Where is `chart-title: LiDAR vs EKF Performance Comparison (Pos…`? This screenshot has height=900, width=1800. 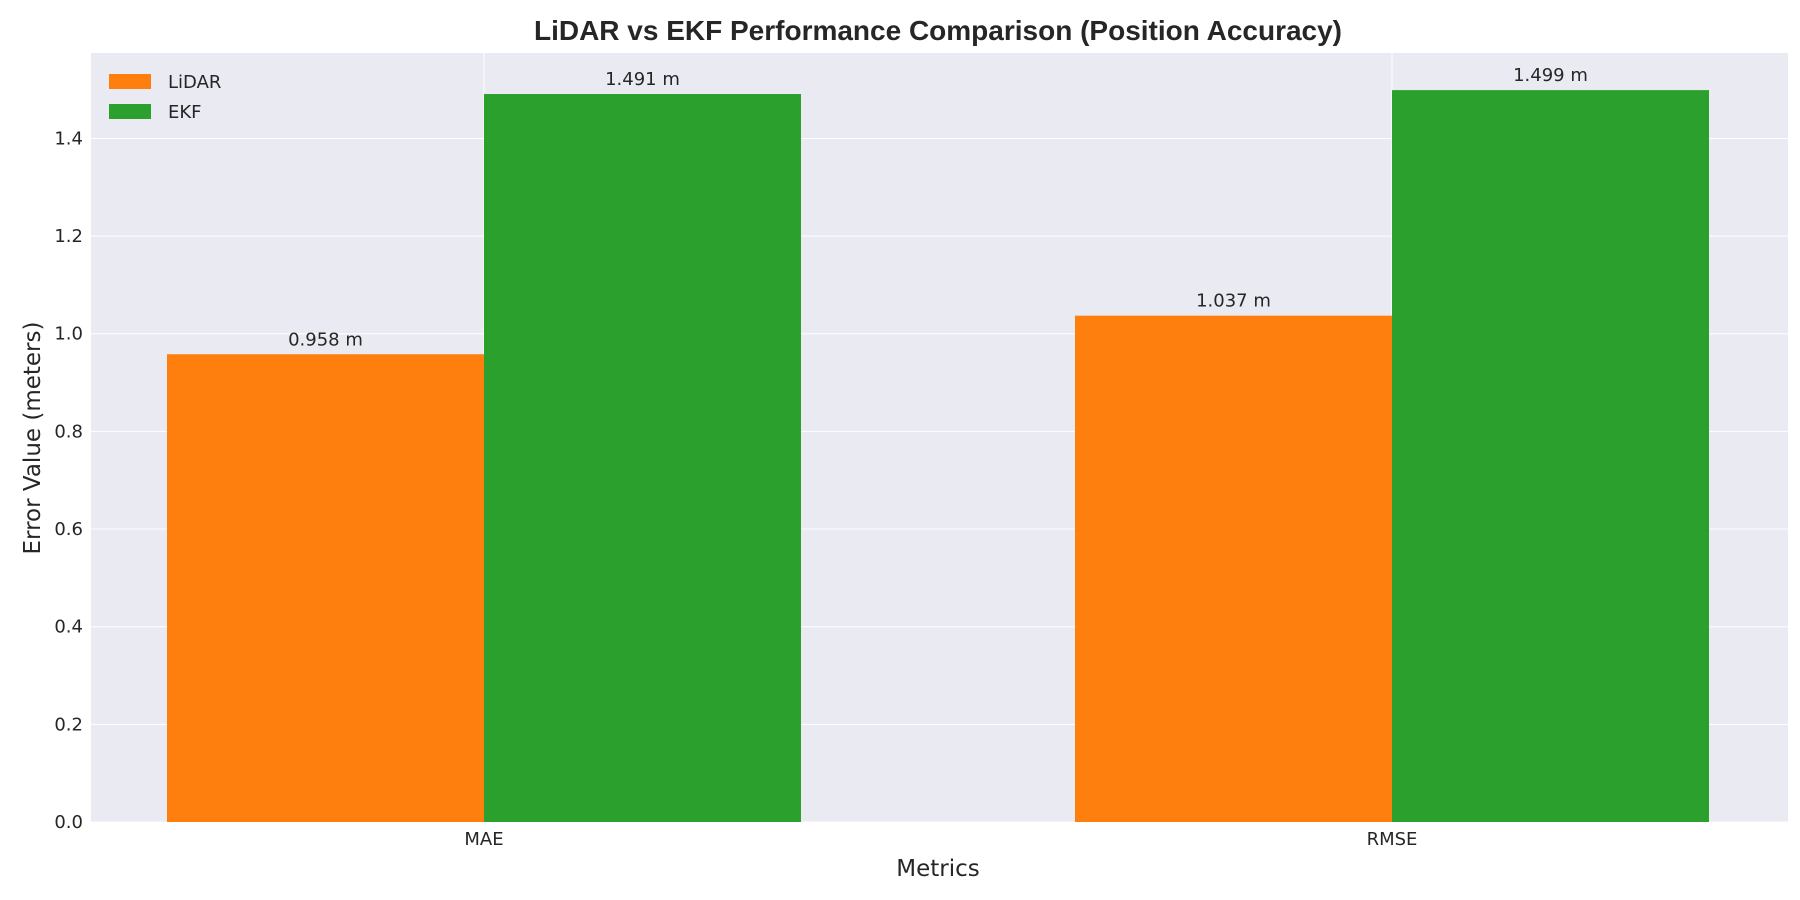
chart-title: LiDAR vs EKF Performance Comparison (Pos… is located at coordinates (938, 30).